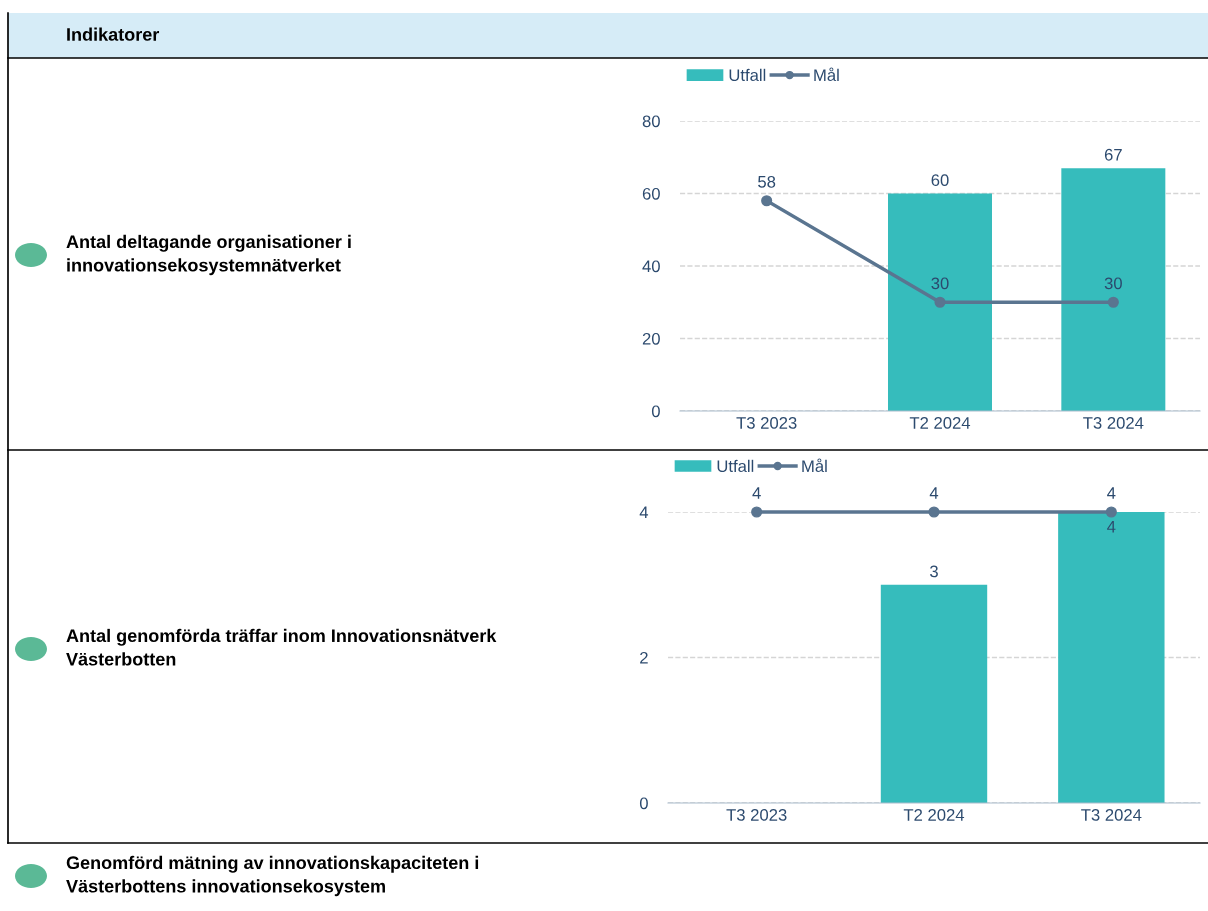 Image resolution: width=1208 pixels, height=911 pixels. What do you see at coordinates (281, 647) in the screenshot?
I see `text: Antal genomförda träffar inom Innovationsnätverk Västerbotten` at bounding box center [281, 647].